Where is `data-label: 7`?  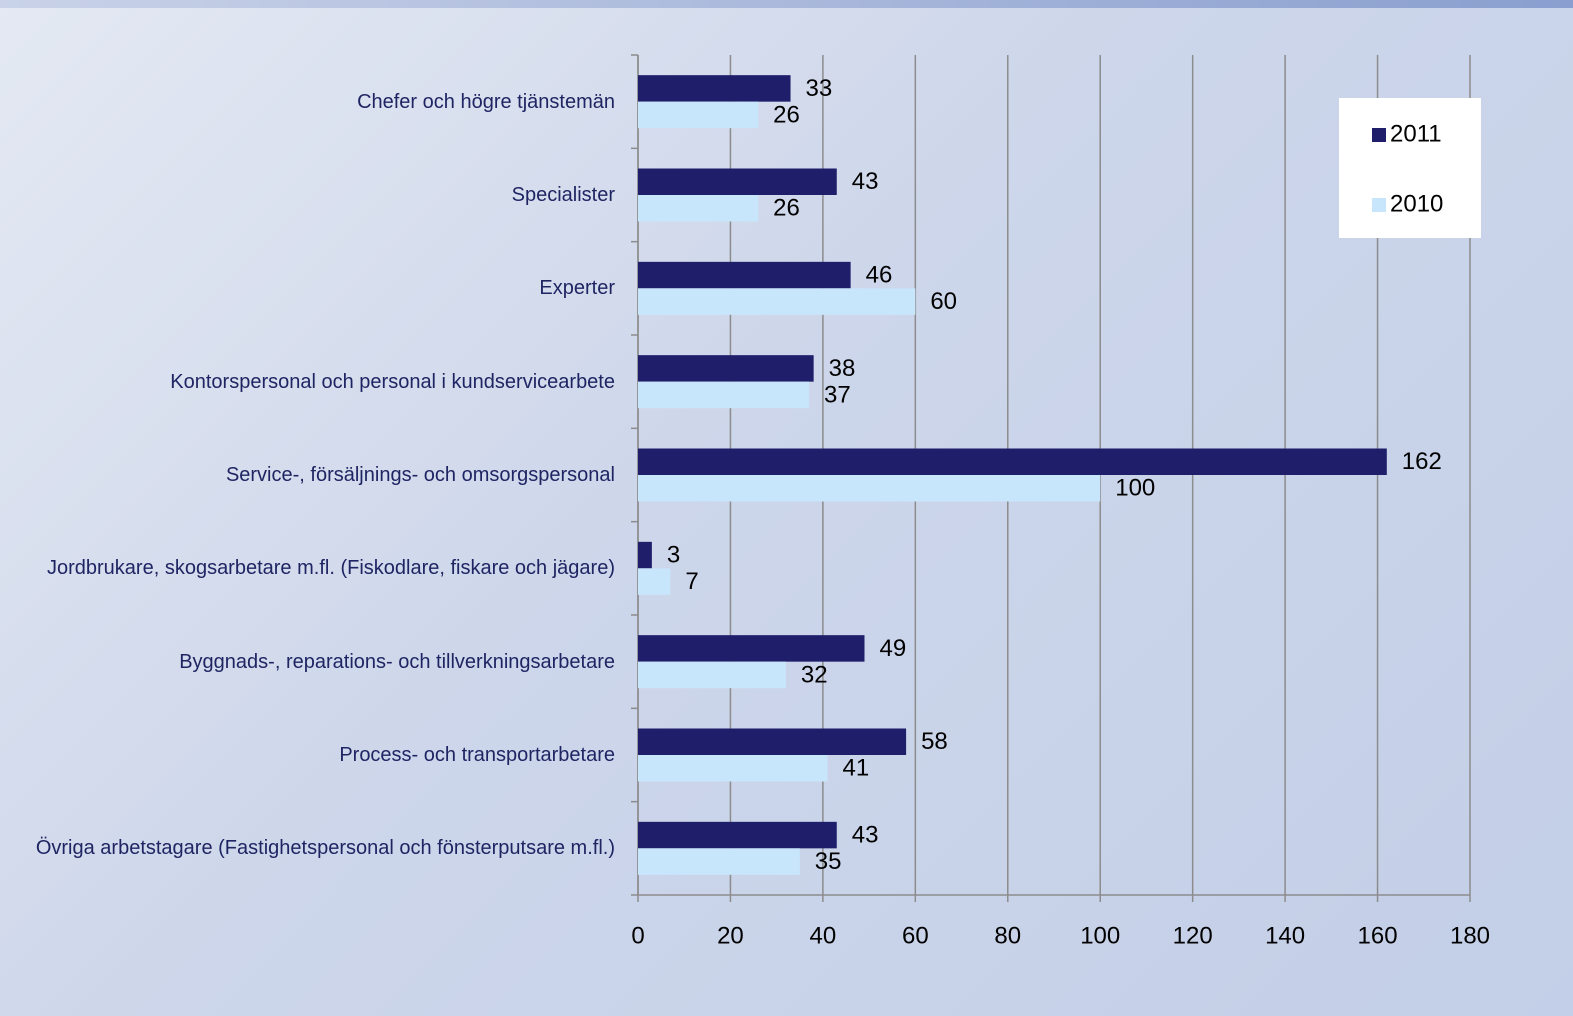
data-label: 7 is located at coordinates (691, 581).